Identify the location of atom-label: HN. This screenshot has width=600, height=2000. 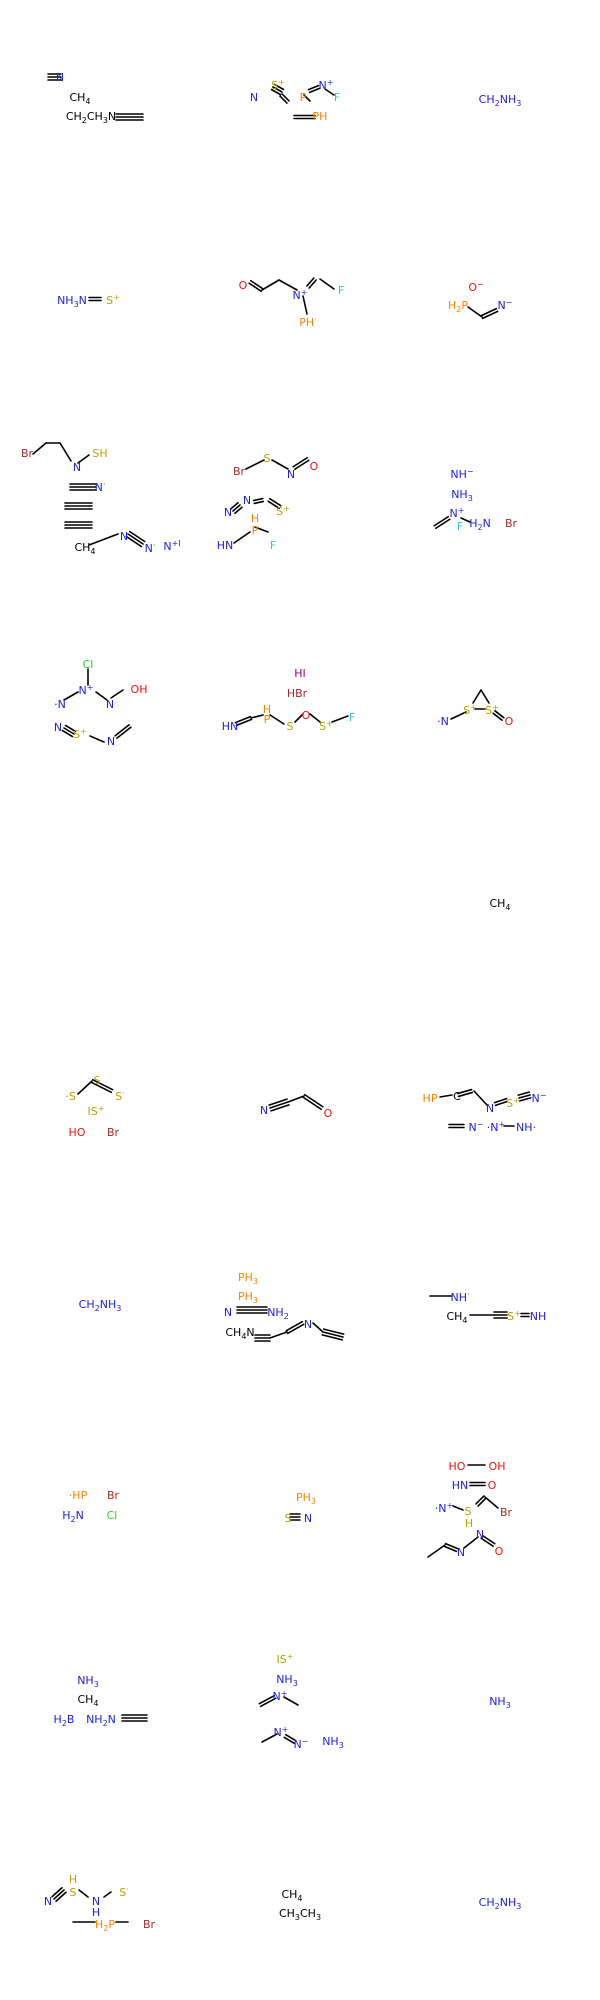
(460, 1485).